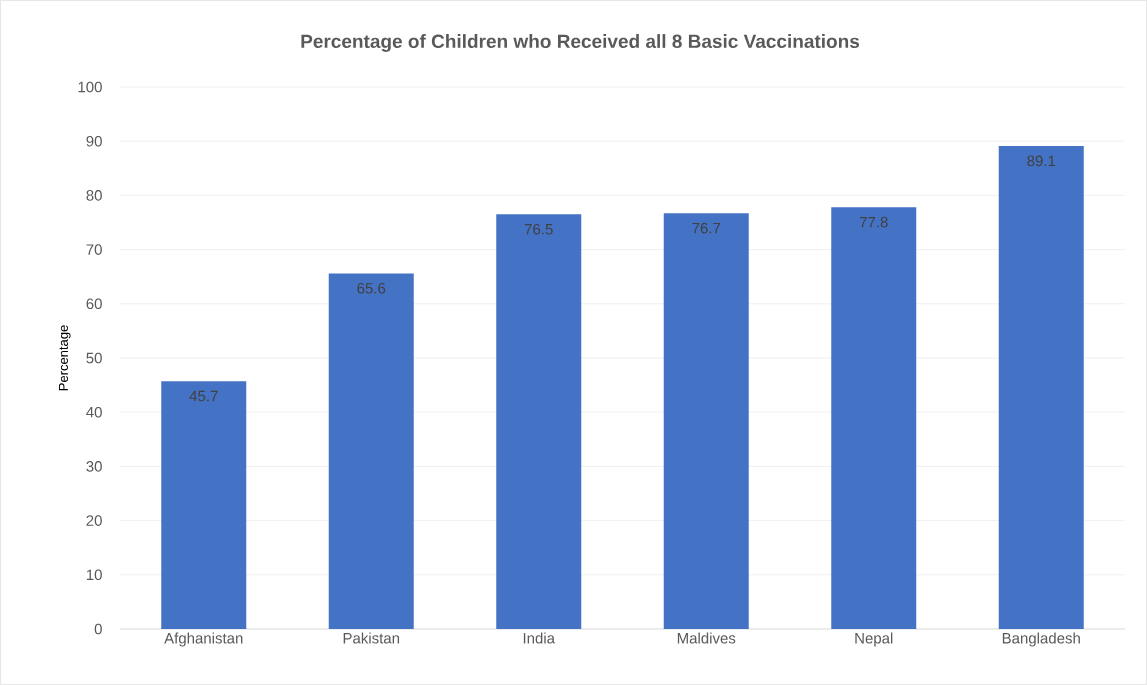 The width and height of the screenshot is (1147, 685). I want to click on x-tick-label: Maldives, so click(706, 638).